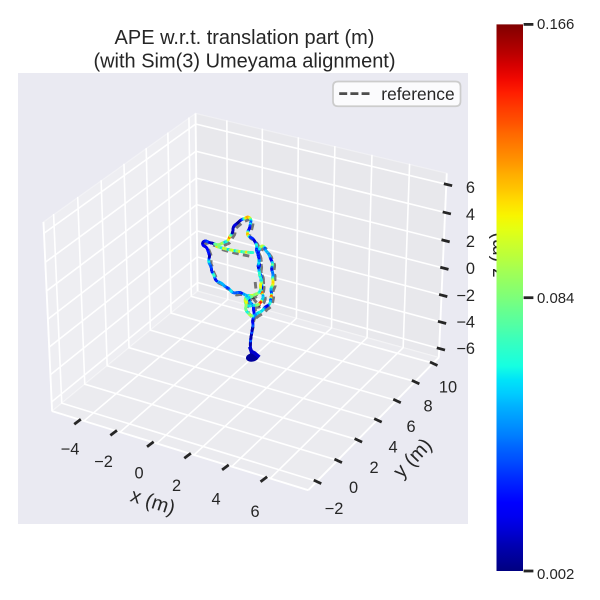  Describe the element at coordinates (555, 24) in the screenshot. I see `svg-text: 0.166` at that location.